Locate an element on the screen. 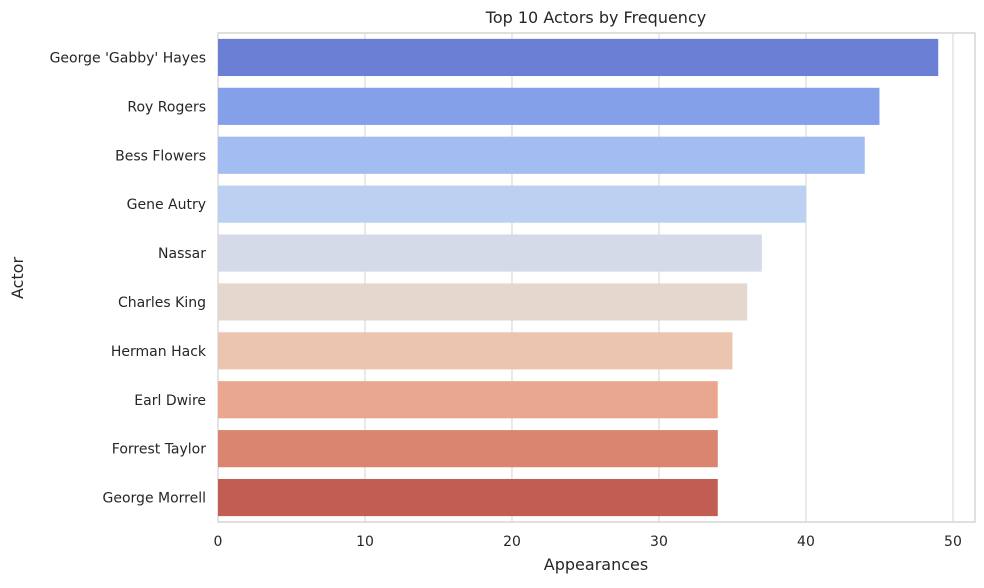 The height and width of the screenshot is (588, 984). x-tick-label: 20 is located at coordinates (512, 542).